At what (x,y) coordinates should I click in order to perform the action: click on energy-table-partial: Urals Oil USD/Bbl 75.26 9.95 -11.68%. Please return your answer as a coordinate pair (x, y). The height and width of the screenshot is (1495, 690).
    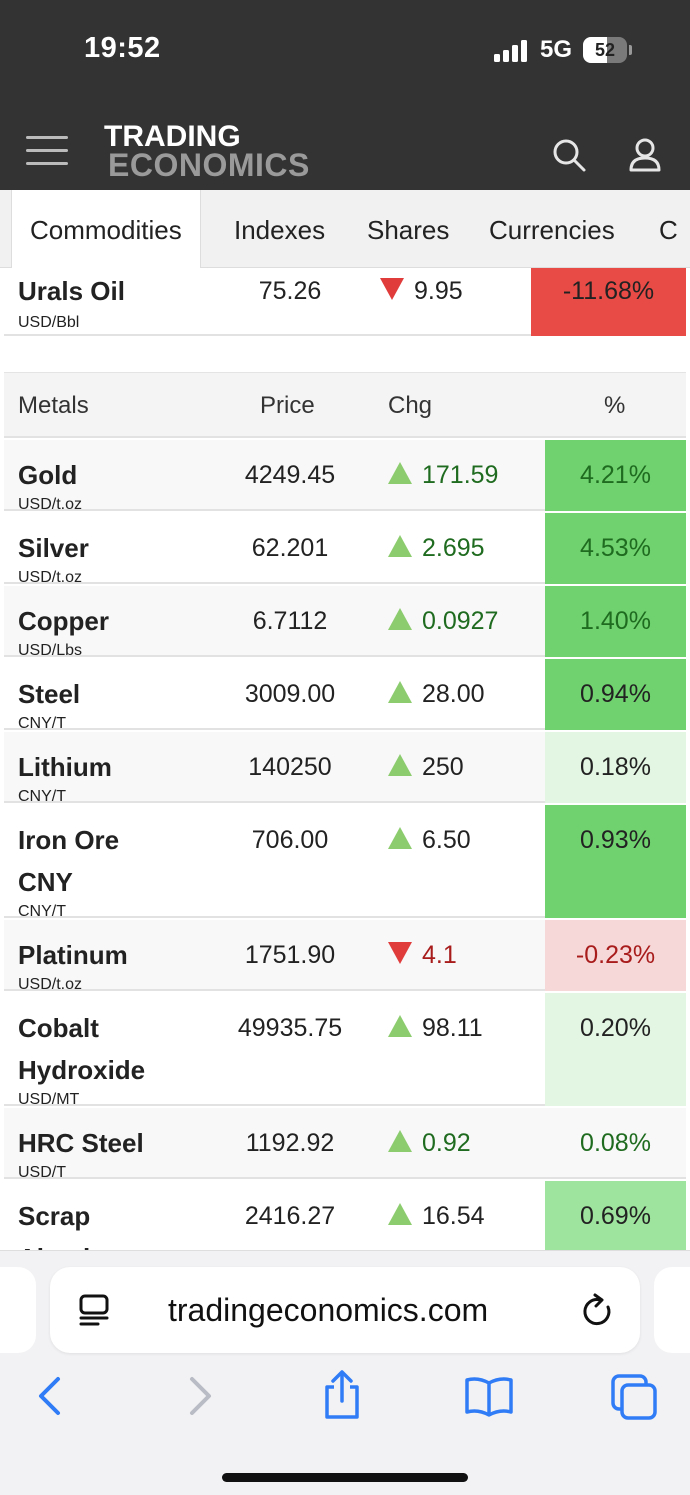
    Looking at the image, I should click on (345, 303).